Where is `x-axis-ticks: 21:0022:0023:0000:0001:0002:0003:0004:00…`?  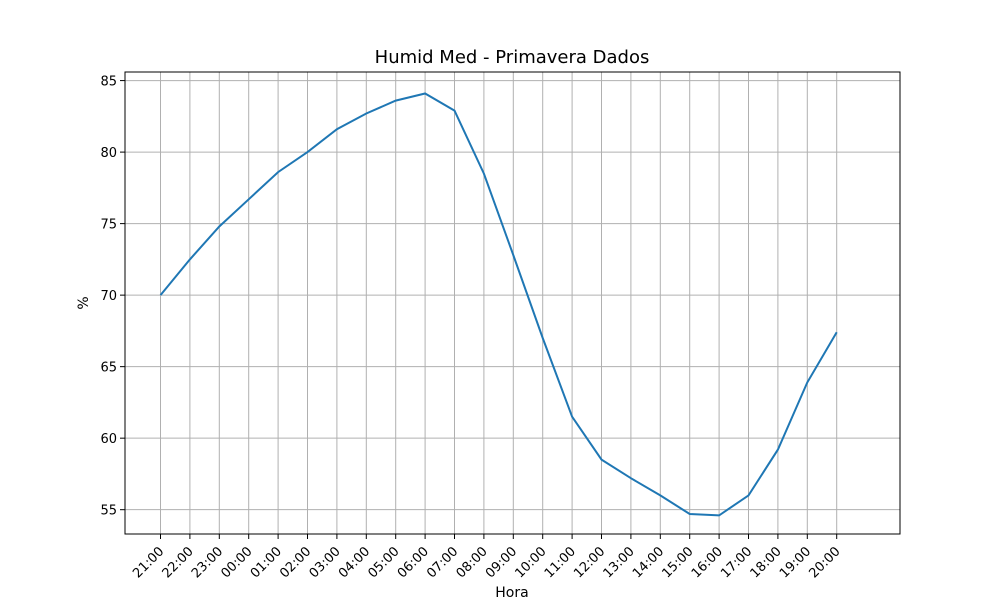
x-axis-ticks: 21:0022:0023:0000:0001:0002:0003:0004:00… is located at coordinates (487, 557).